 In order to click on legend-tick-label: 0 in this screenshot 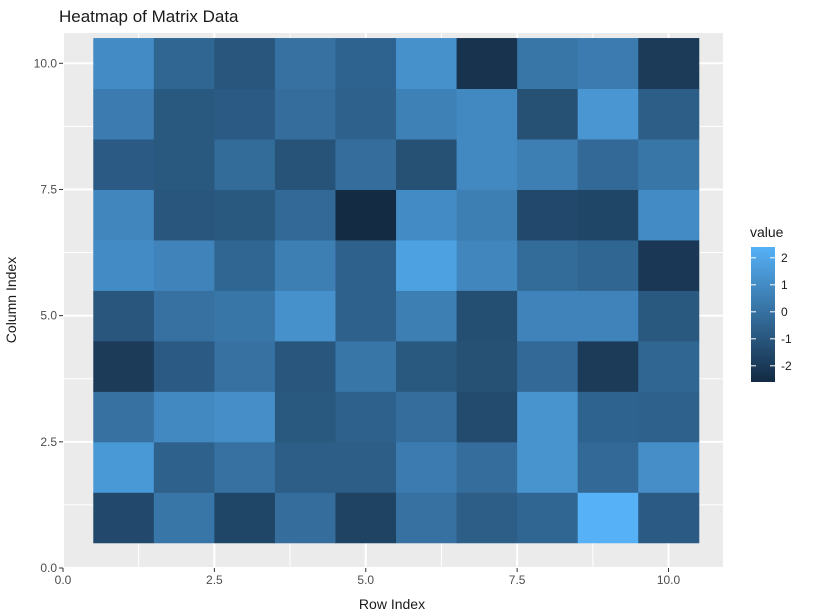, I will do `click(784, 312)`.